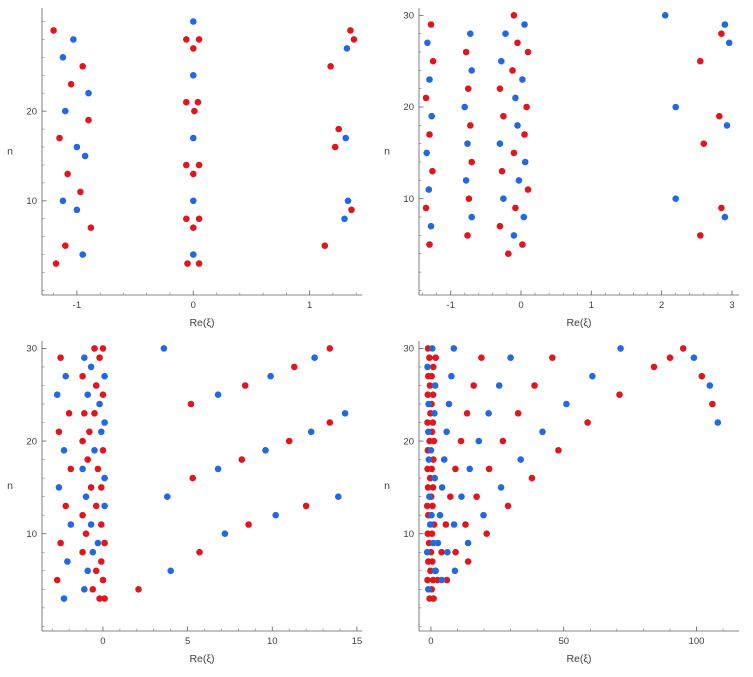  I want to click on y-tick-label: 20, so click(31, 441).